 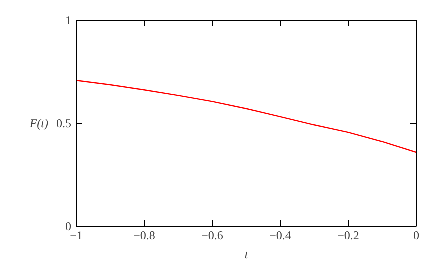 I want to click on x-tick-label: −0.8, so click(x=145, y=235).